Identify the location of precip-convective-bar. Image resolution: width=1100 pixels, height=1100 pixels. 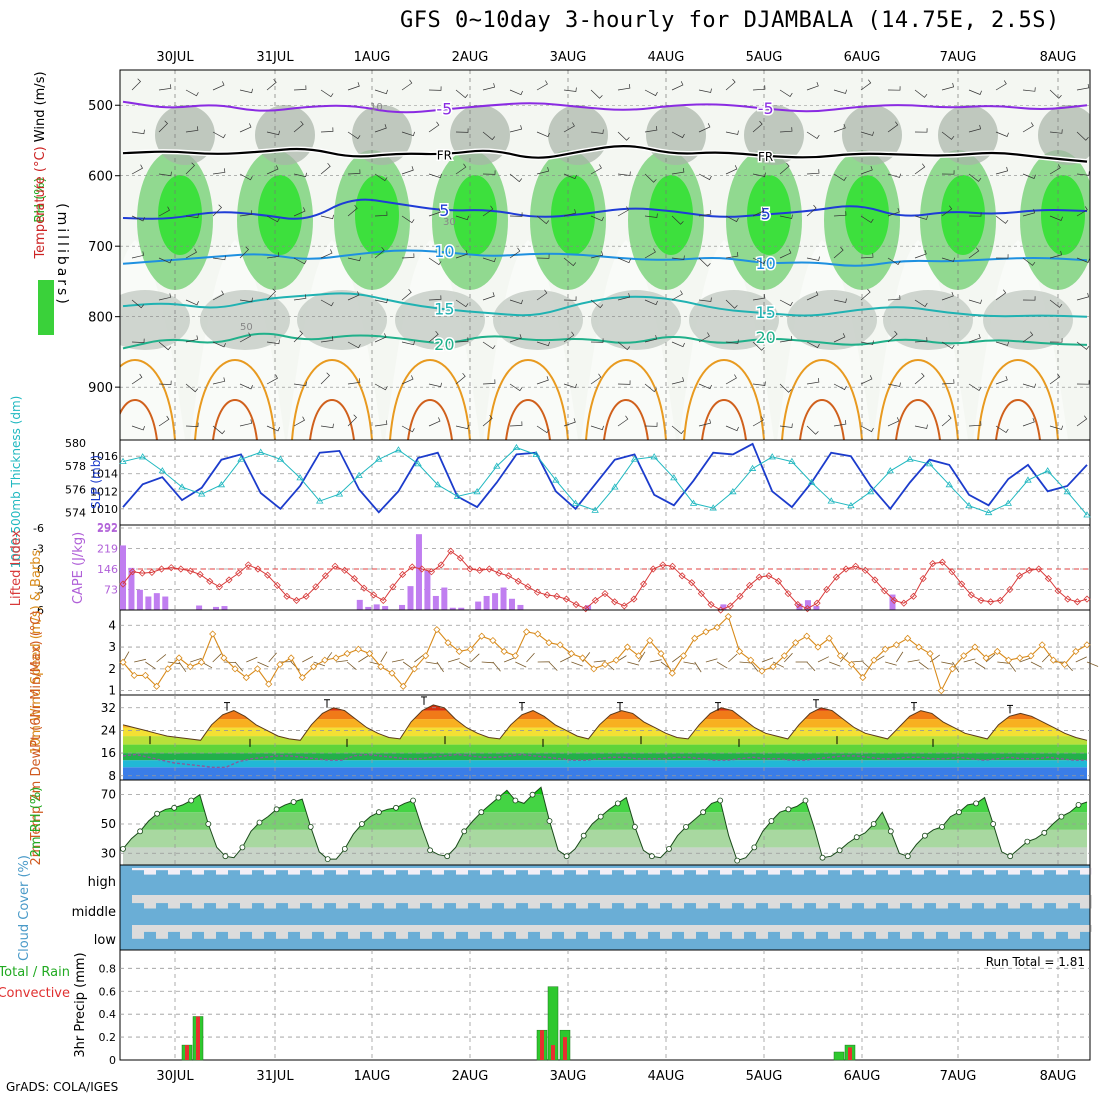
(198, 1038).